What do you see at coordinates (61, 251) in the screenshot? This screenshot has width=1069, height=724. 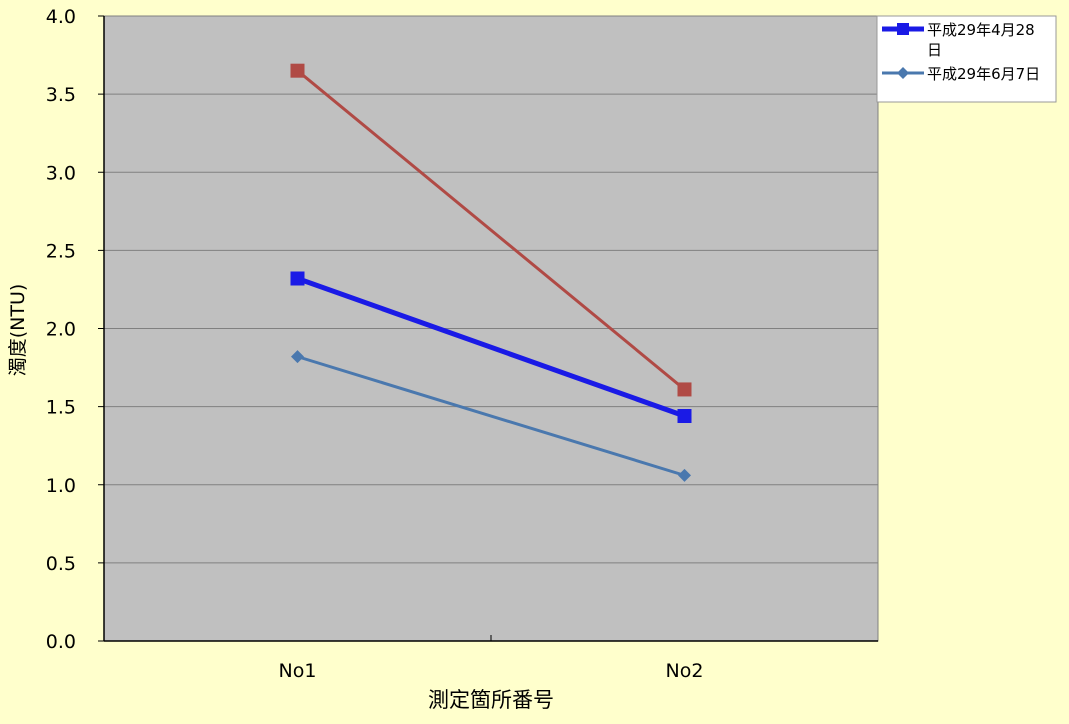 I see `y-tick-label: 2.5` at bounding box center [61, 251].